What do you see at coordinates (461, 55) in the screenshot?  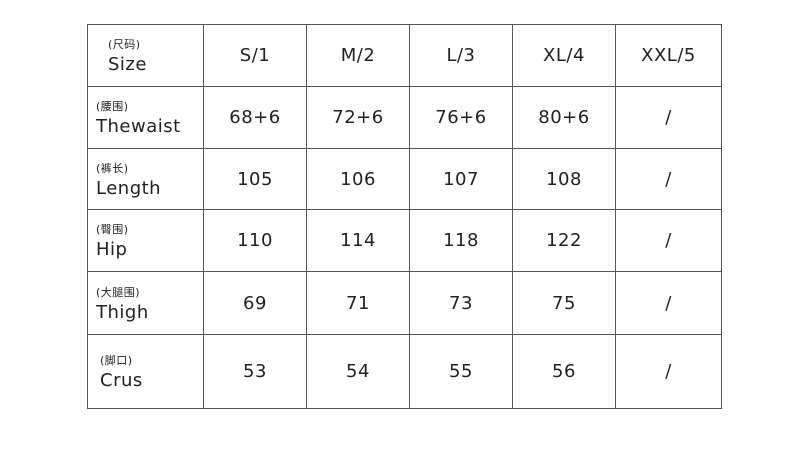 I see `size-column-header: L/3` at bounding box center [461, 55].